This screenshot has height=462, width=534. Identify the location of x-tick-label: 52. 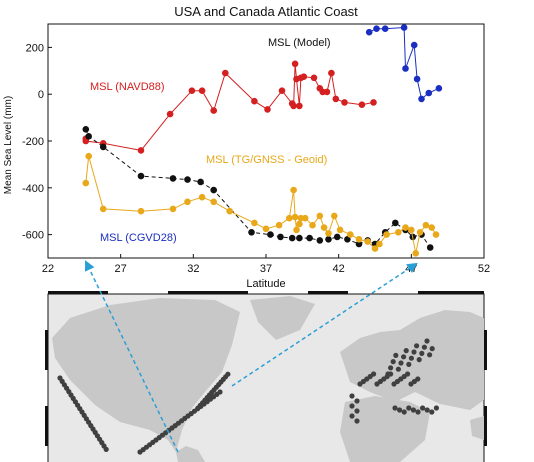
(484, 269).